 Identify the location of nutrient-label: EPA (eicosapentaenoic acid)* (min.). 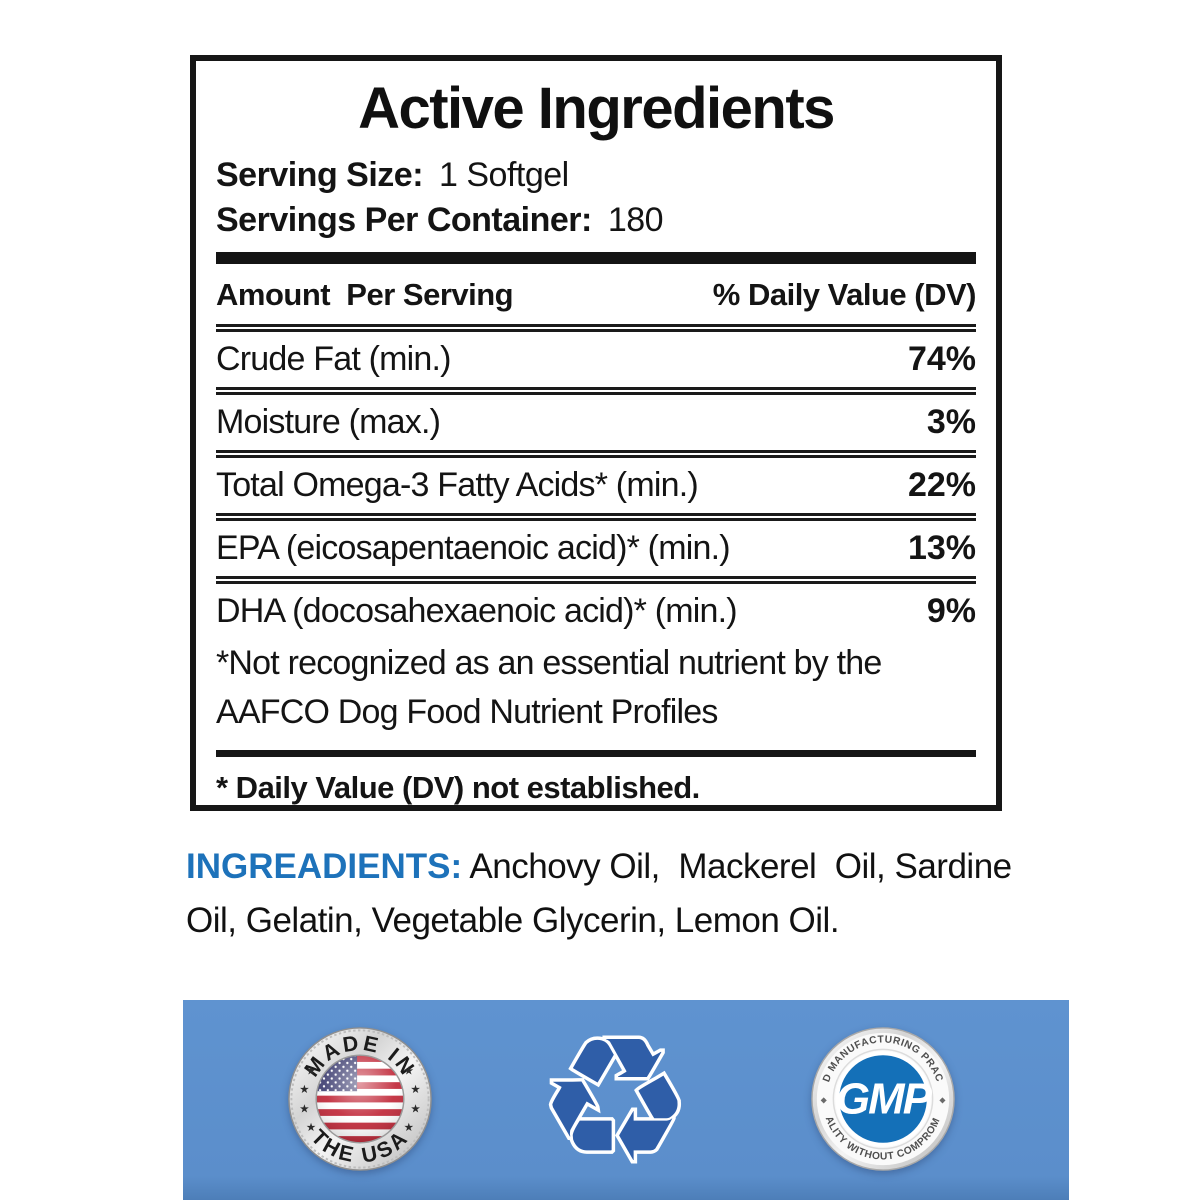
(473, 548).